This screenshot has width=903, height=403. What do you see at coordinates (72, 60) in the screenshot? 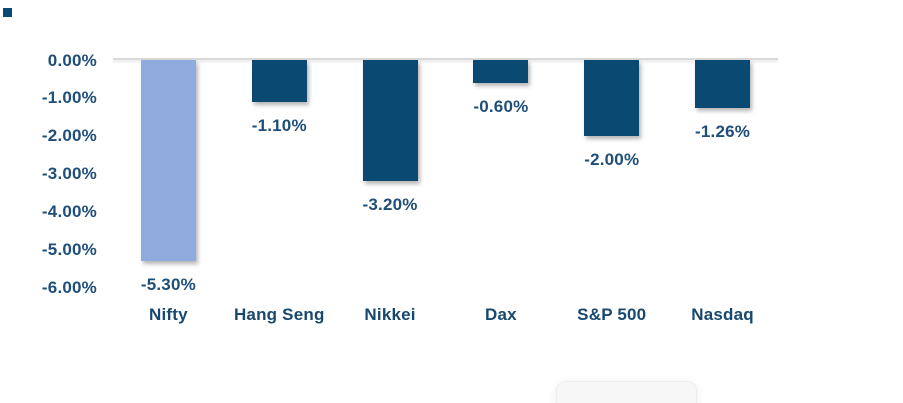
I see `y-axis-tick-label: 0.00%` at bounding box center [72, 60].